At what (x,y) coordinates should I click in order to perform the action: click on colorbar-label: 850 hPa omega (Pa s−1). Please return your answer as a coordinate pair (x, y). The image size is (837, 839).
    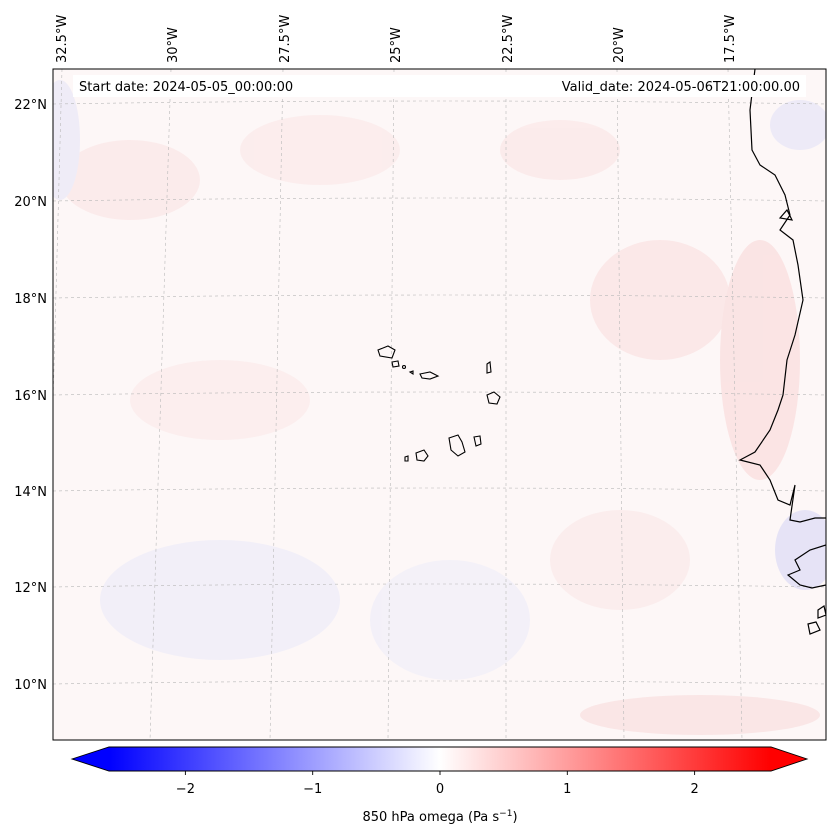
    Looking at the image, I should click on (439, 817).